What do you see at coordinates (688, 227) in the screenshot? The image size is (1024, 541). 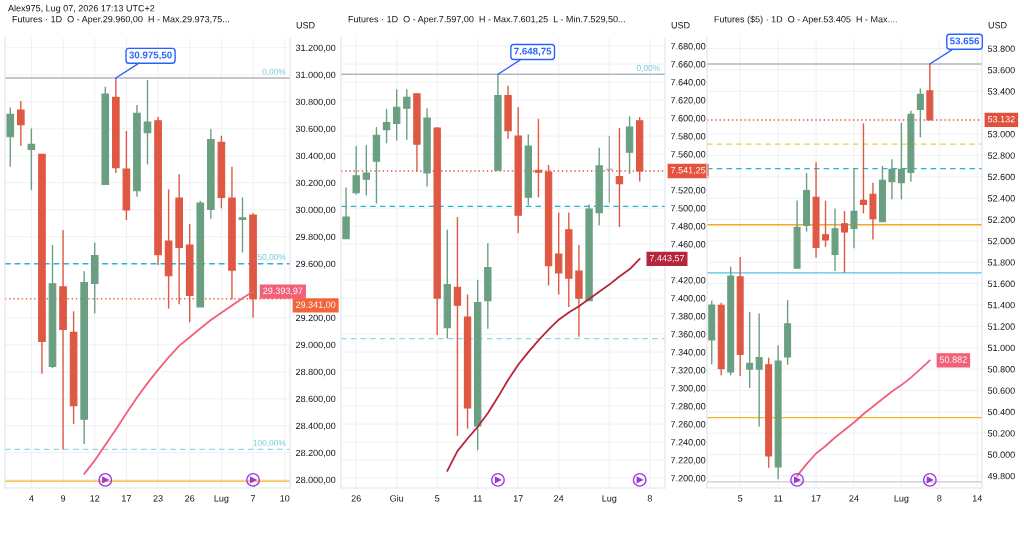 I see `y-tick-label: 7.480,00` at bounding box center [688, 227].